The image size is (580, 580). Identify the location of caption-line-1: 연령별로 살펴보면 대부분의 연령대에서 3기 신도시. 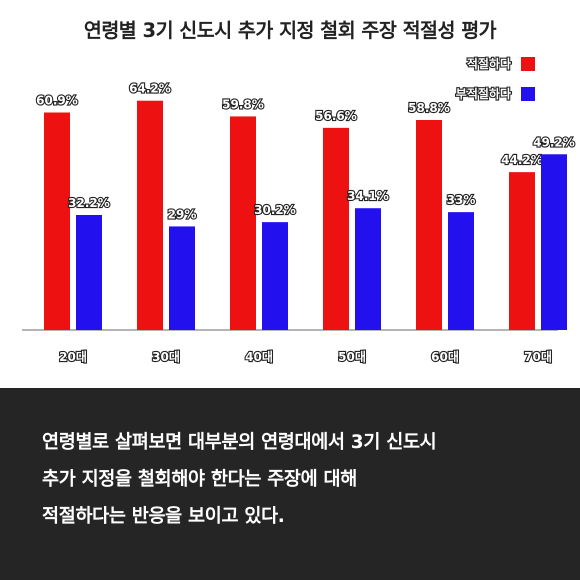
(239, 442).